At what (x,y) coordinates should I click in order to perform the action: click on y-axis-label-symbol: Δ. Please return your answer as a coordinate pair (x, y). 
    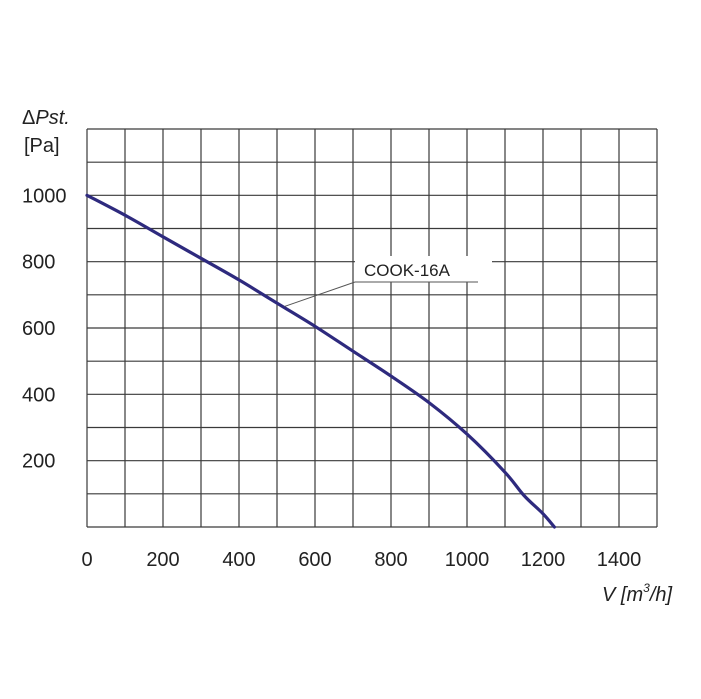
    Looking at the image, I should click on (28, 118).